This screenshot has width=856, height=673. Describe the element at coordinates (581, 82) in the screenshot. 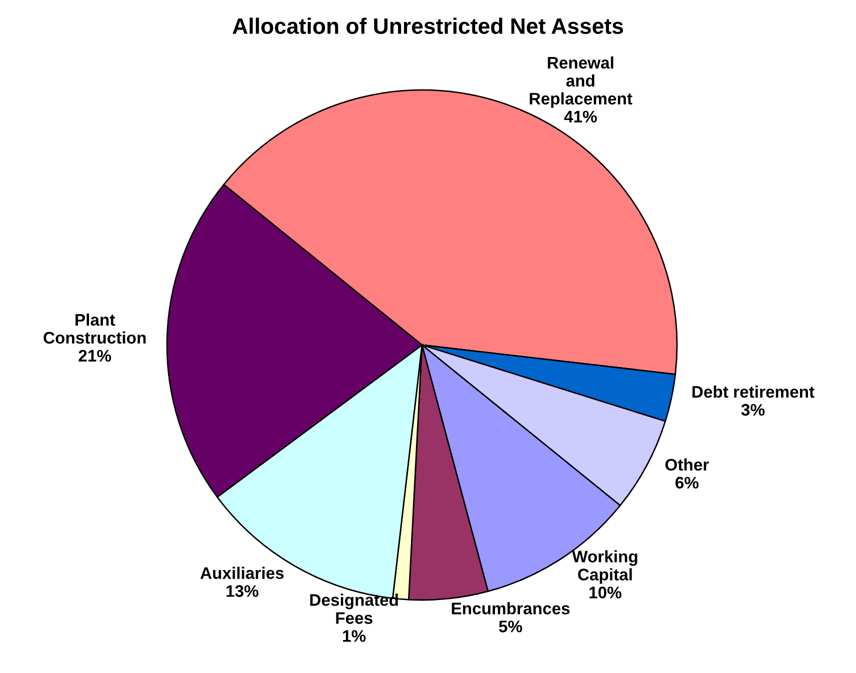

I see `slice-label: Renewal and Replacement` at that location.